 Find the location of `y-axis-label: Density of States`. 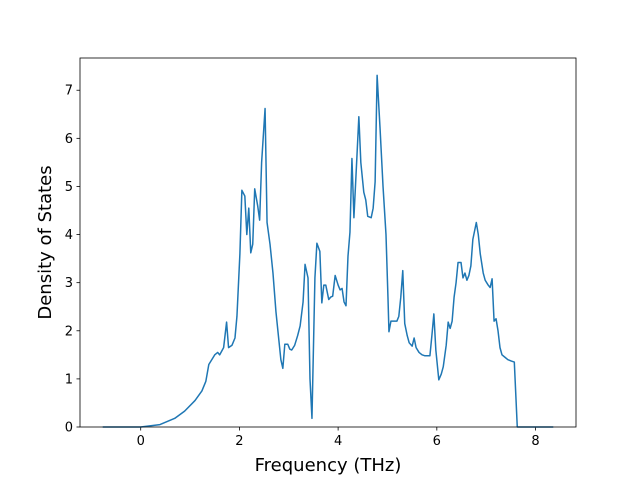

y-axis-label: Density of States is located at coordinates (45, 242).